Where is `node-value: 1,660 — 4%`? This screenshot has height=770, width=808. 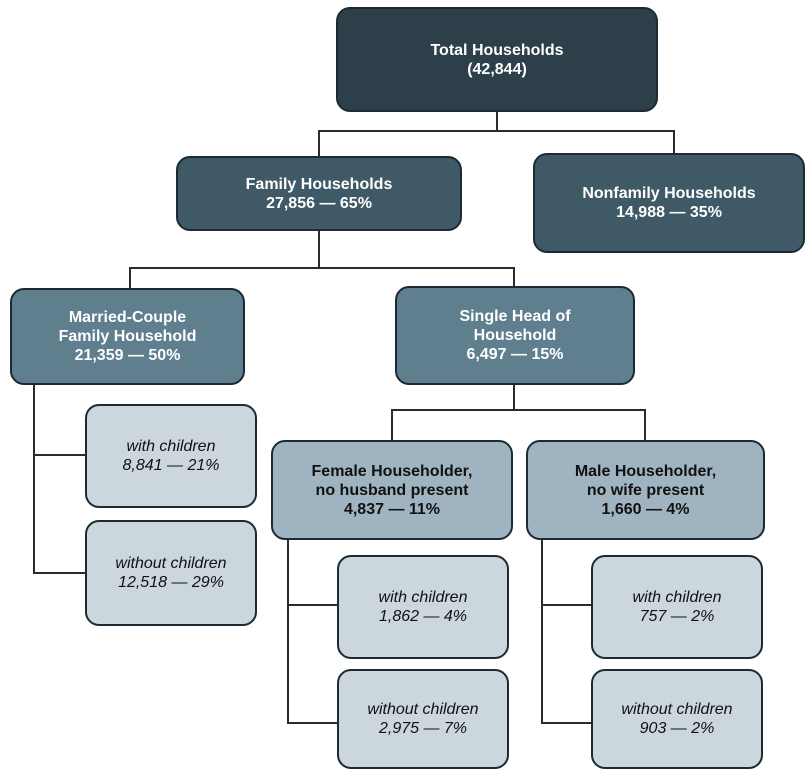 node-value: 1,660 — 4% is located at coordinates (645, 509).